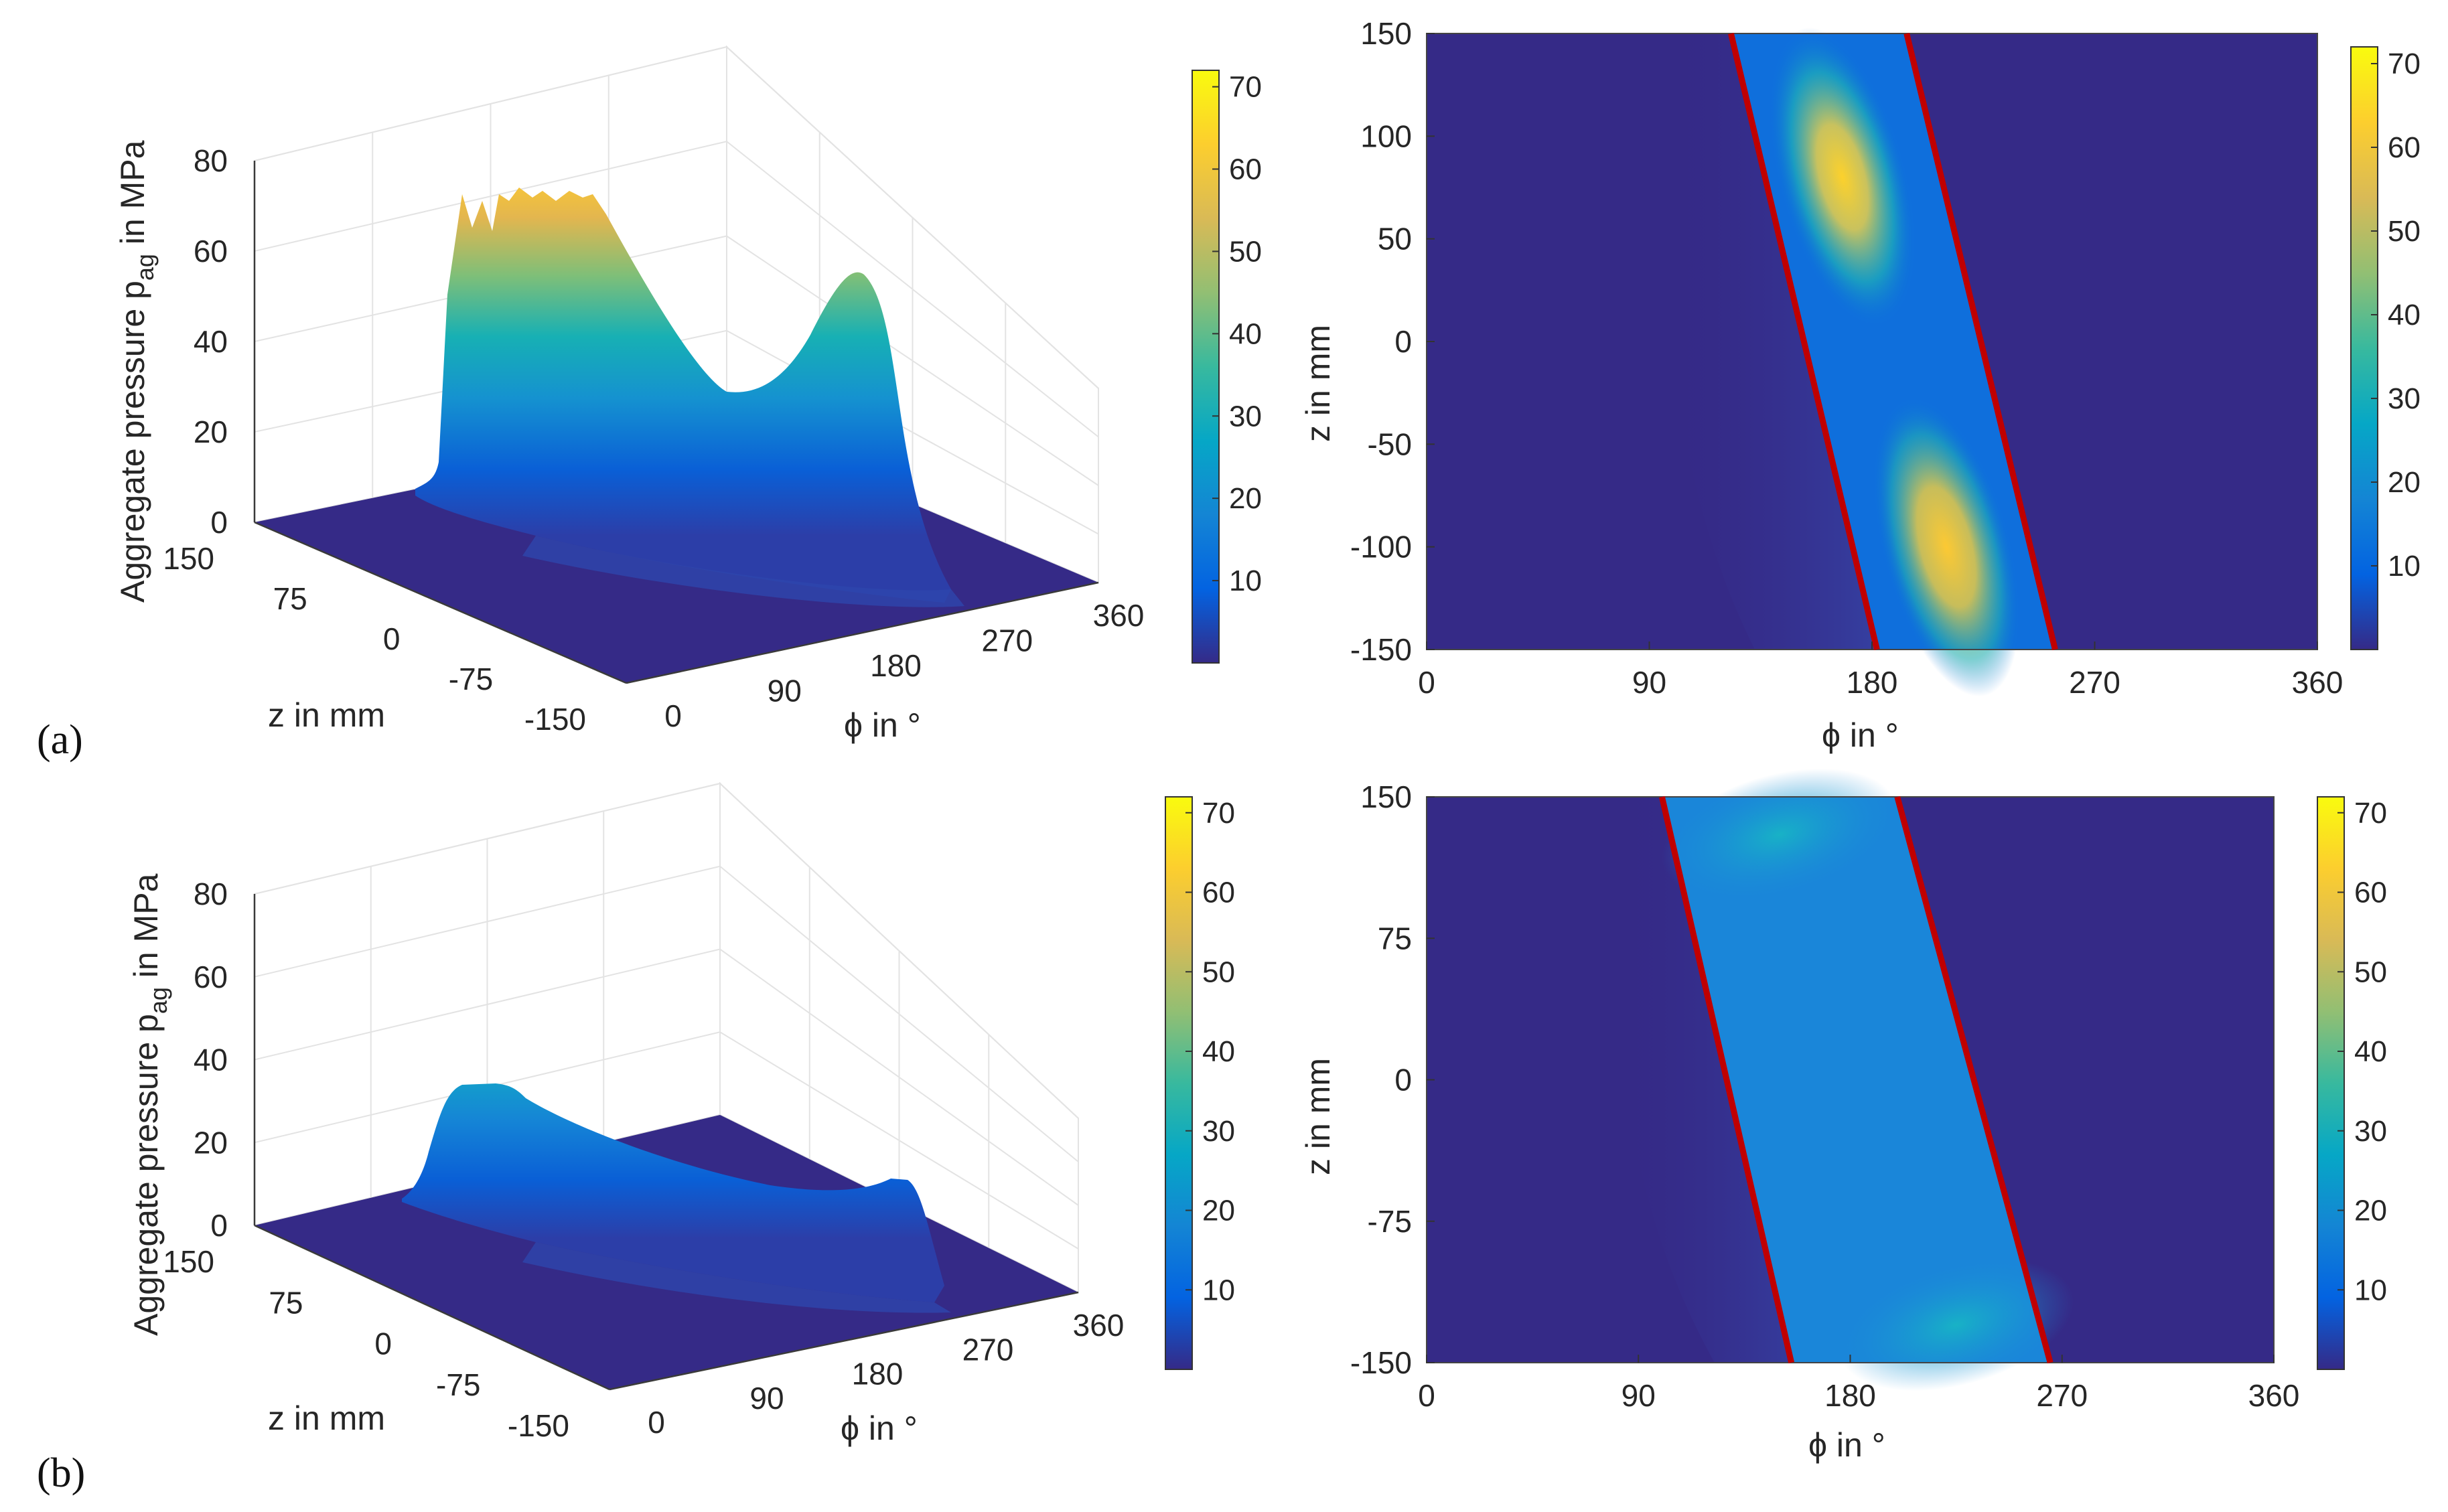 The image size is (2448, 1512). I want to click on panel-label-b: (b), so click(61, 1473).